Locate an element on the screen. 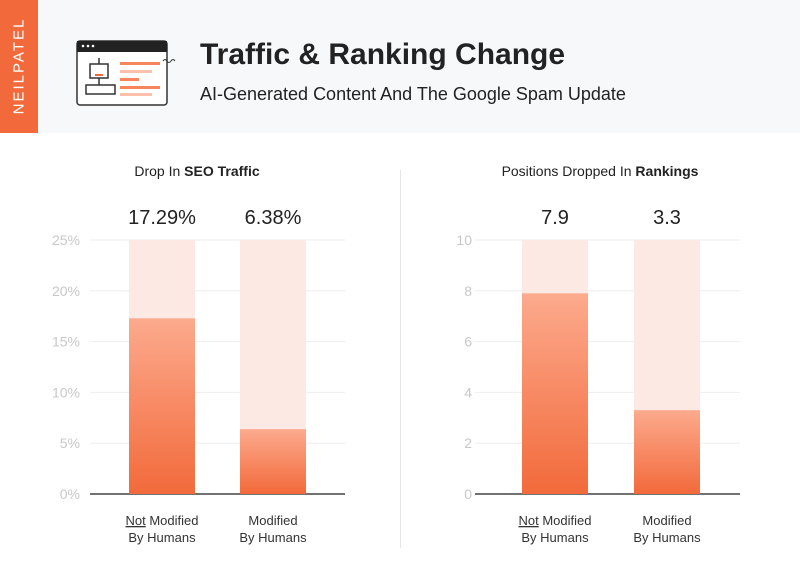  y-tick-label: 10 is located at coordinates (464, 240).